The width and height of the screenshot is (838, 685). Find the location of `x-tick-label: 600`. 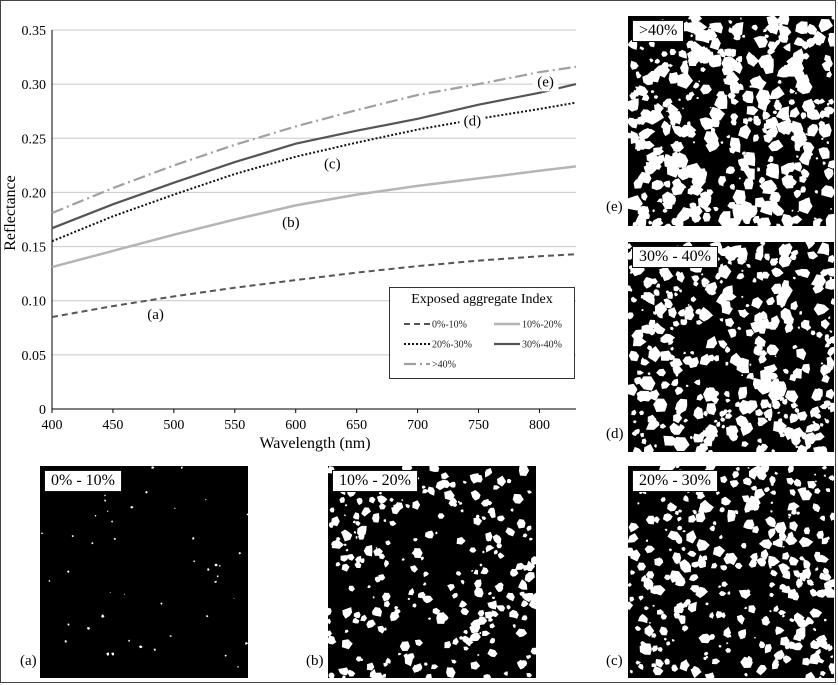

x-tick-label: 600 is located at coordinates (295, 425).